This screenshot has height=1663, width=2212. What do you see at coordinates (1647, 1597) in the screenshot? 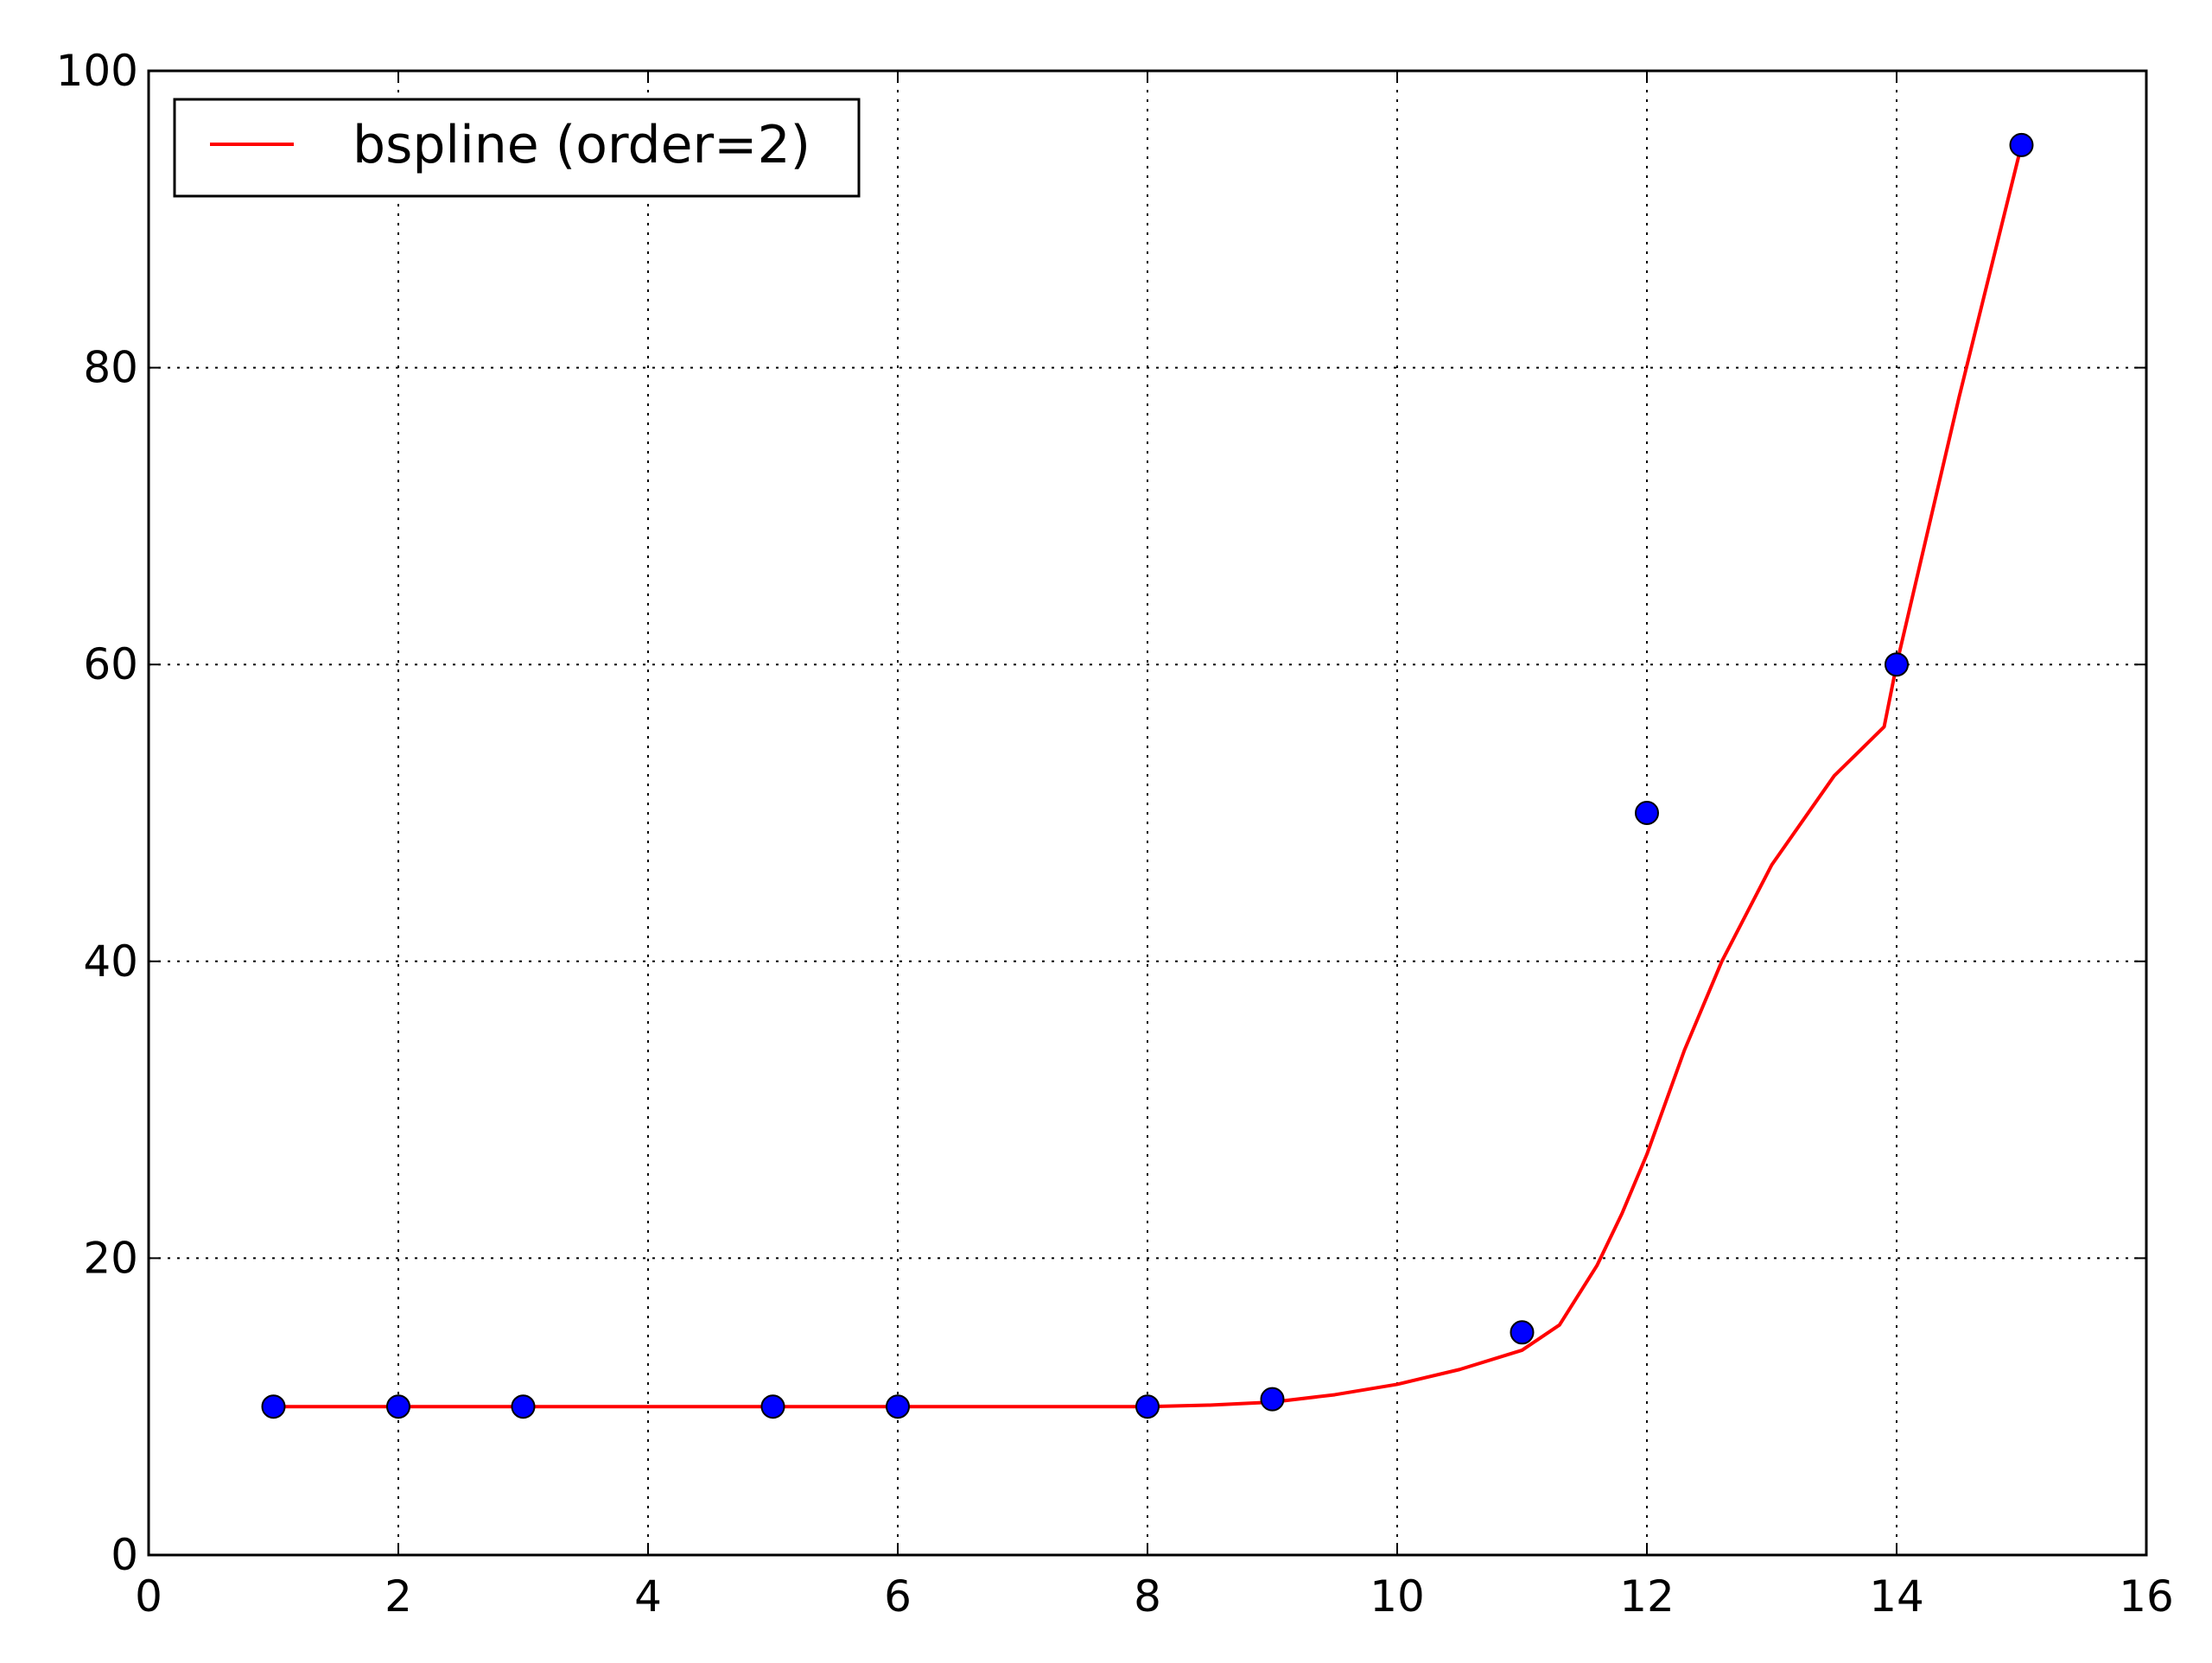
I see `x-tick-label: 12` at bounding box center [1647, 1597].